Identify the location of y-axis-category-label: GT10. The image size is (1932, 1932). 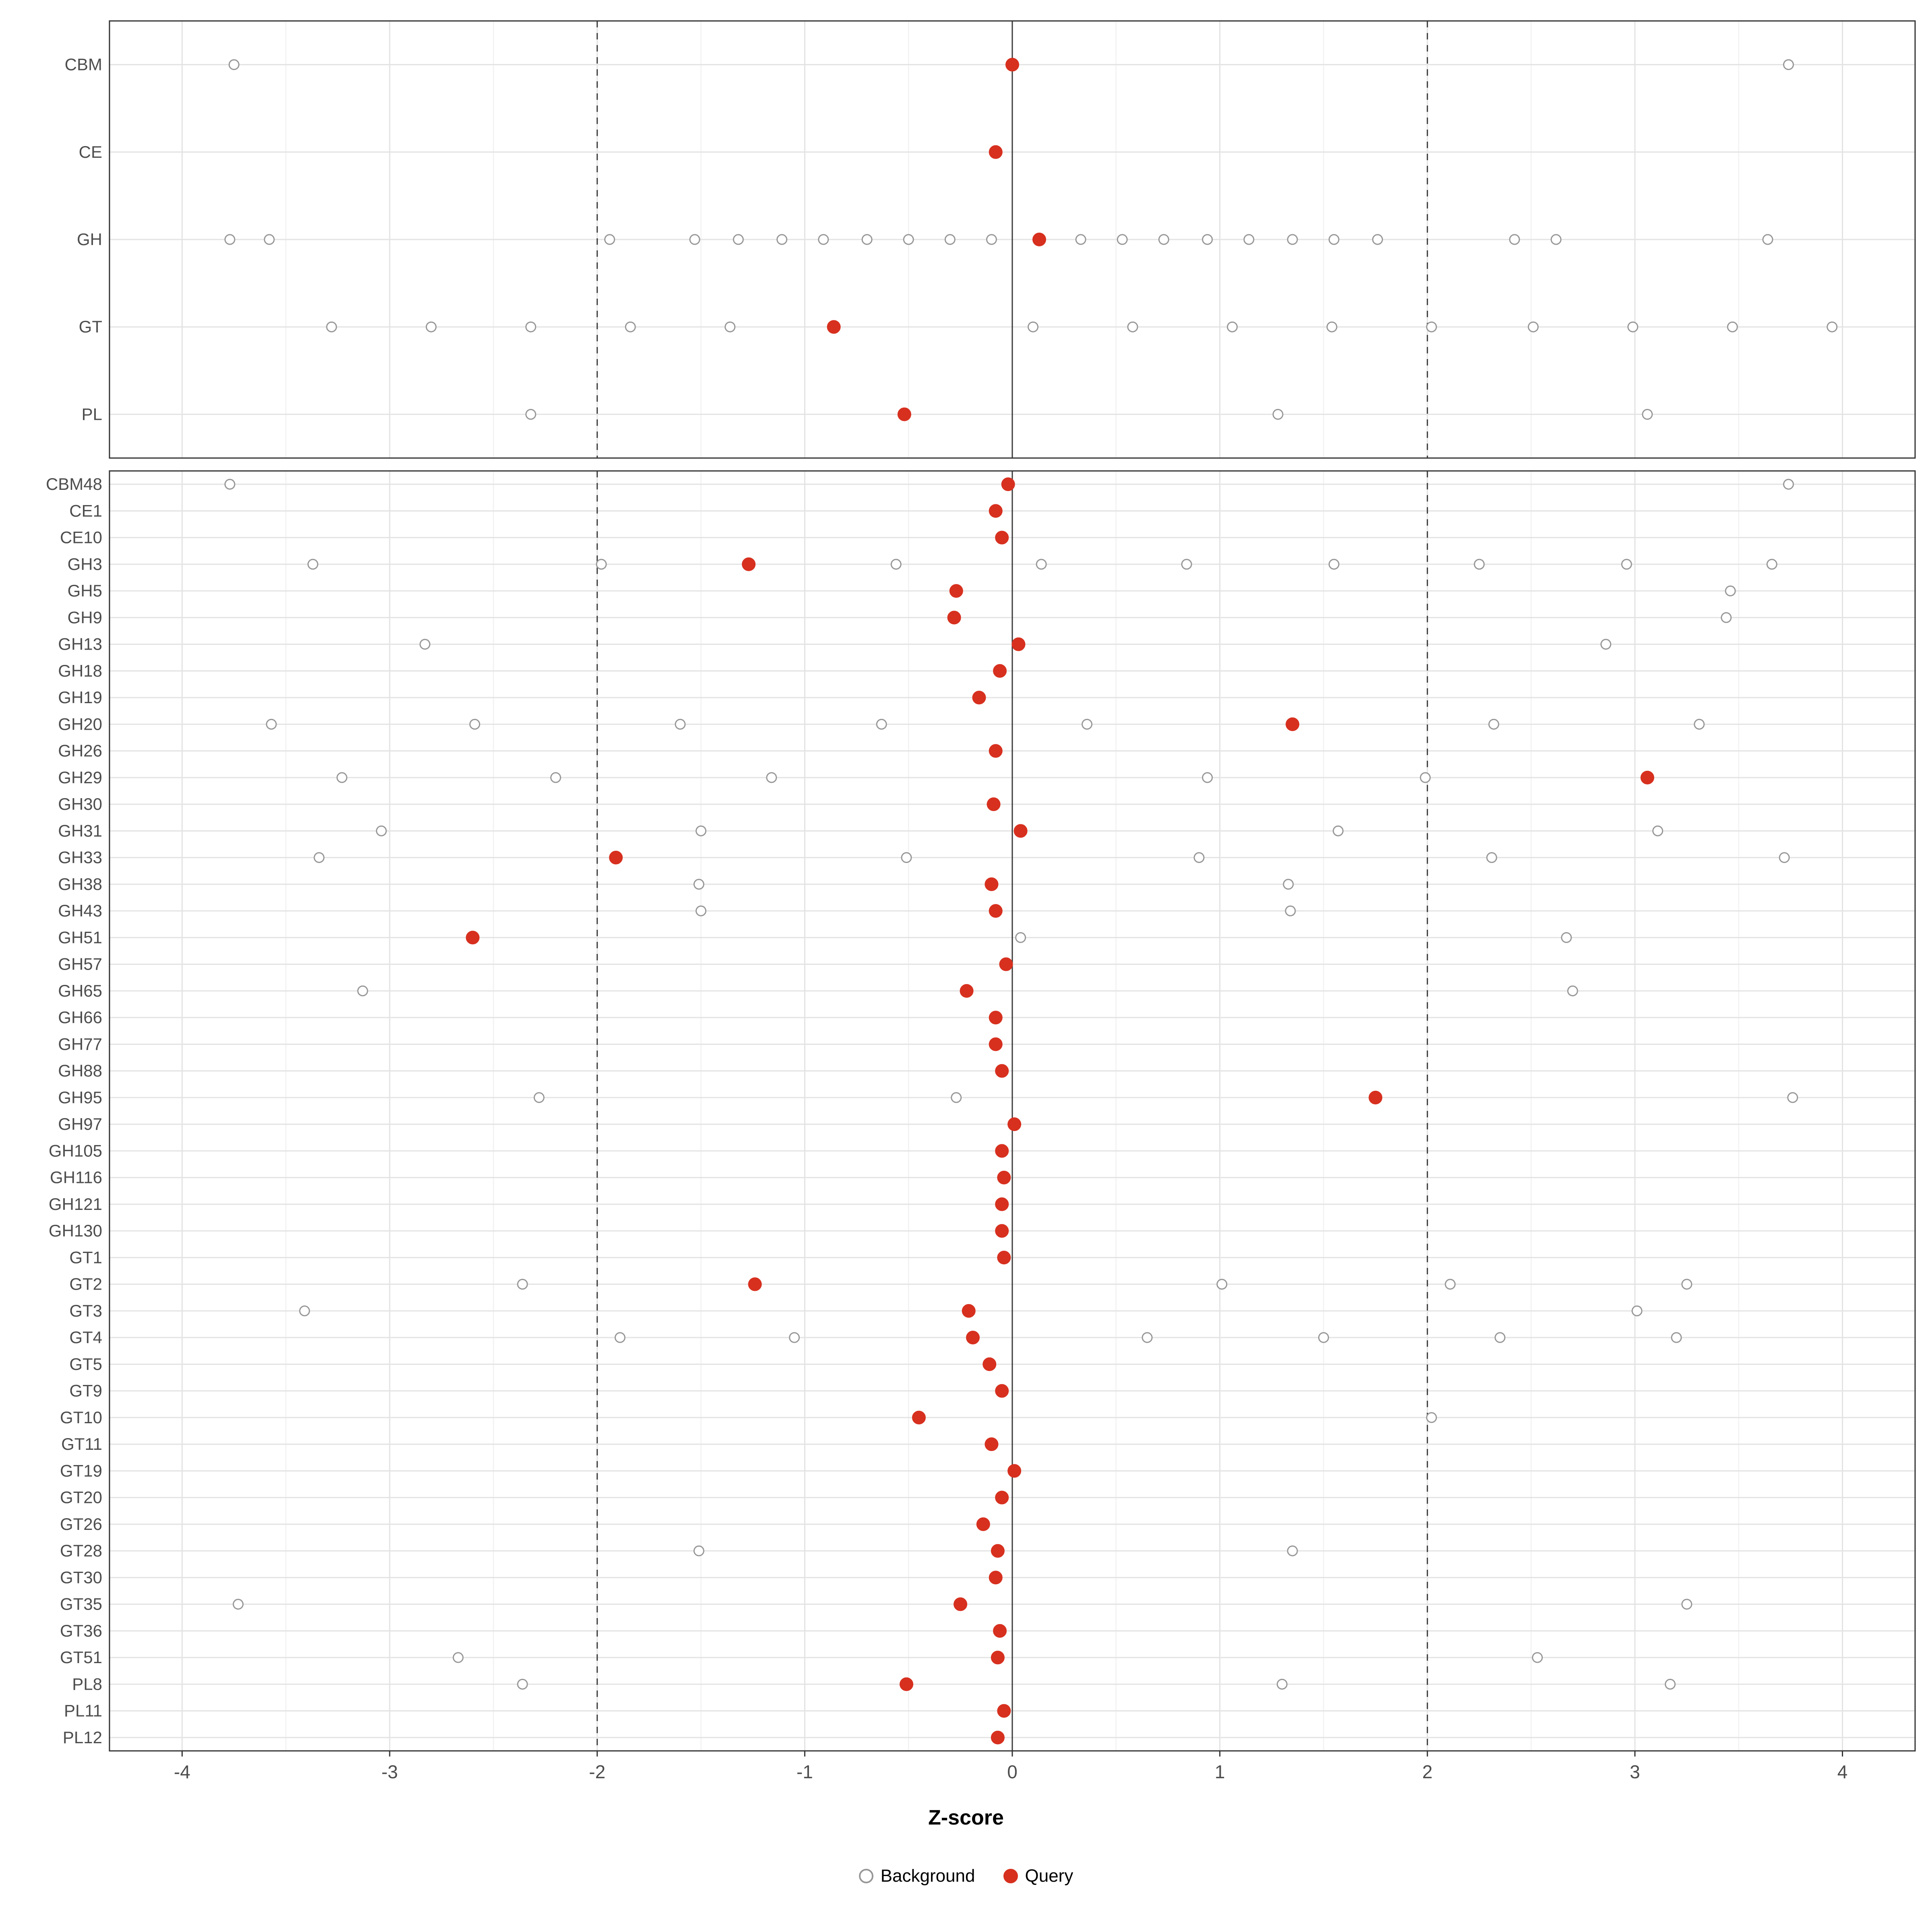
(81, 1417).